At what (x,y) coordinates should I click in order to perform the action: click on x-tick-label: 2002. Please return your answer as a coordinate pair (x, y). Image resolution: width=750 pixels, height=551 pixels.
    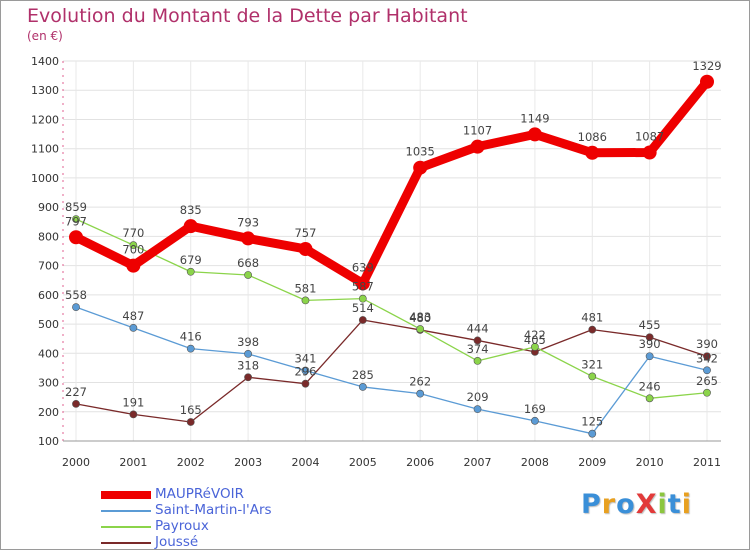
    Looking at the image, I should click on (191, 462).